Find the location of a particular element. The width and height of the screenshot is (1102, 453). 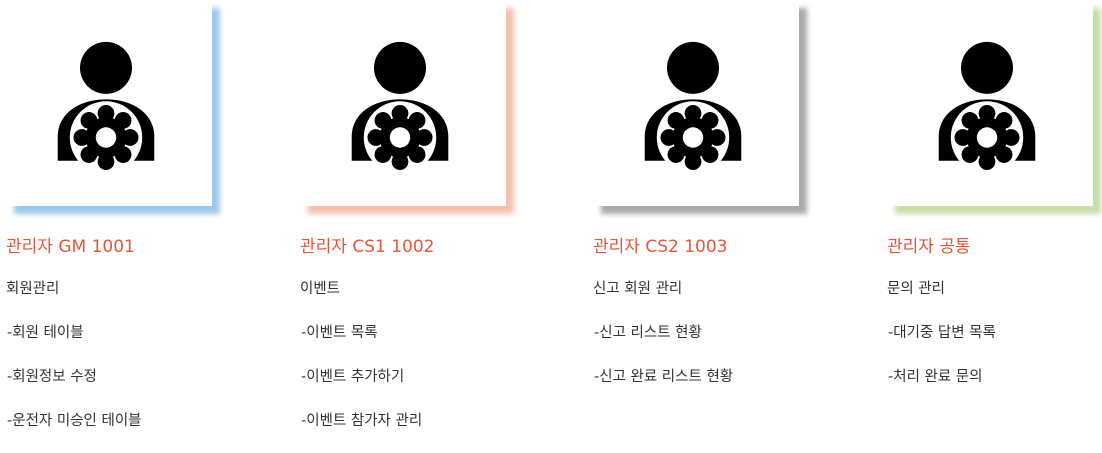

menu-item: -대기중 답변 목록 is located at coordinates (942, 333).